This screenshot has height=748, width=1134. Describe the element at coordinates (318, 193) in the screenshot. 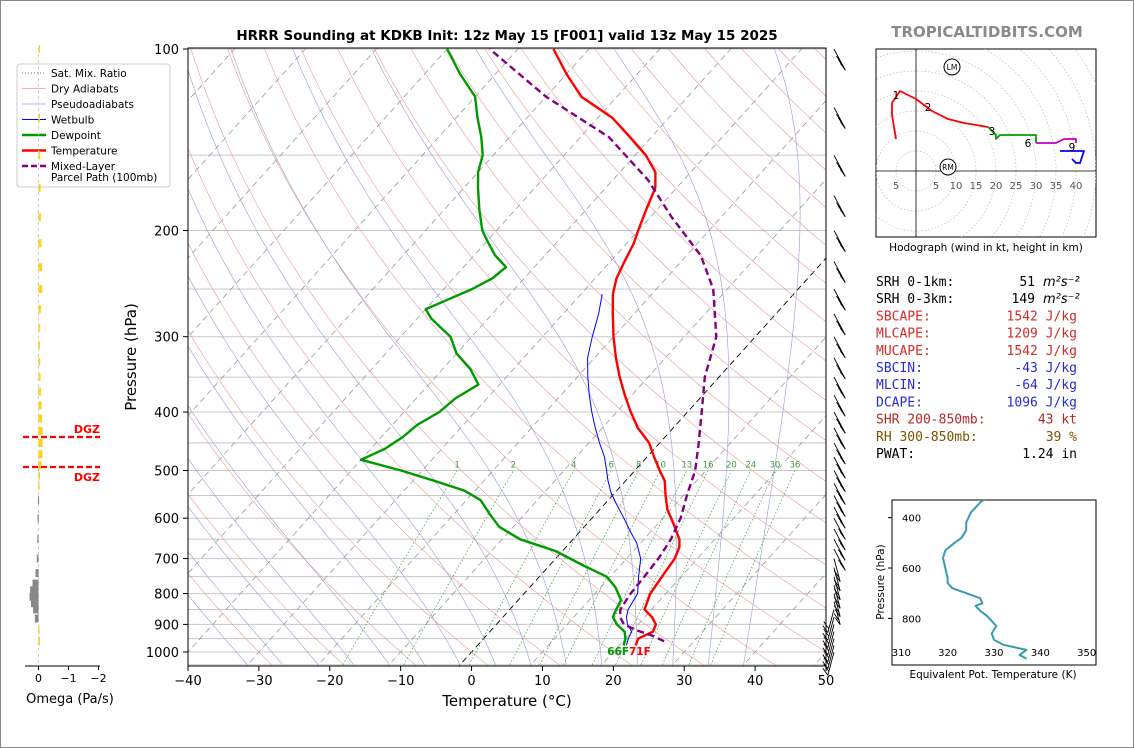

I see `isotherm-line` at that location.